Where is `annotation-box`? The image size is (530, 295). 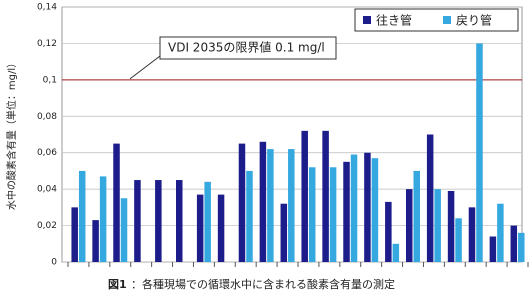
annotation-box is located at coordinates (248, 48).